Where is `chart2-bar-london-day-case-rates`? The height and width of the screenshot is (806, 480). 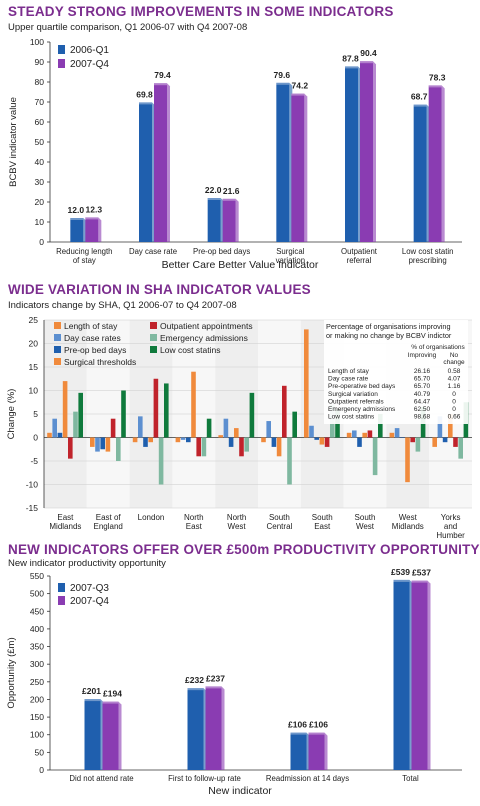 chart2-bar-london-day-case-rates is located at coordinates (140, 427).